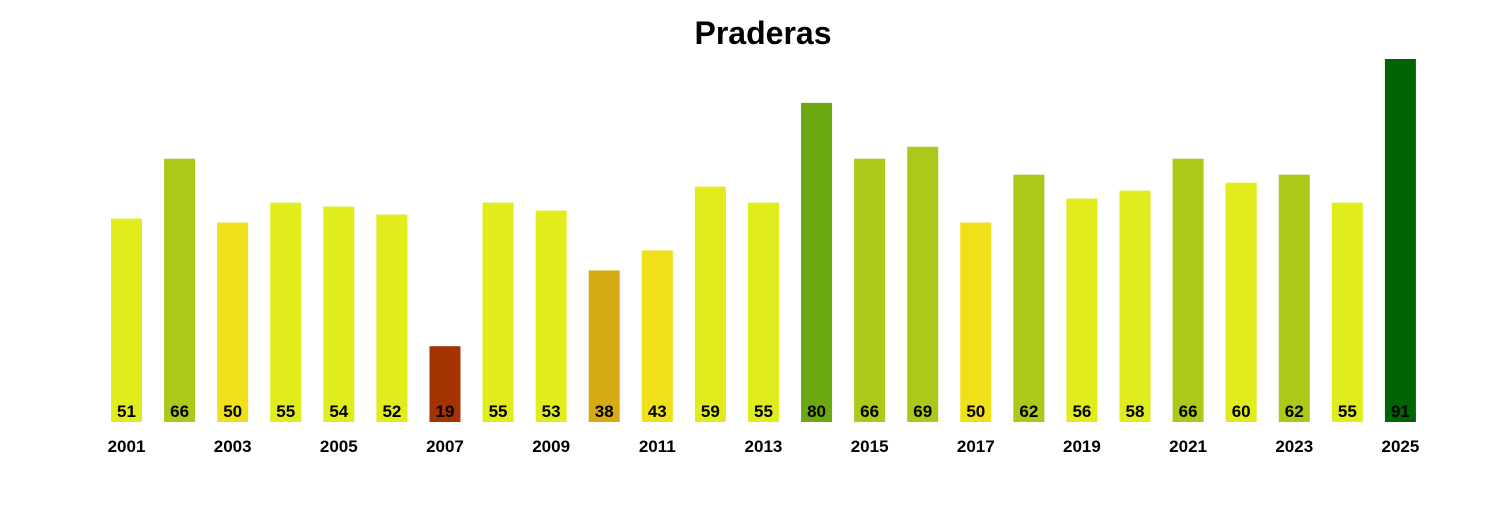  Describe the element at coordinates (1294, 446) in the screenshot. I see `x-tick-label-2023: 2023` at that location.